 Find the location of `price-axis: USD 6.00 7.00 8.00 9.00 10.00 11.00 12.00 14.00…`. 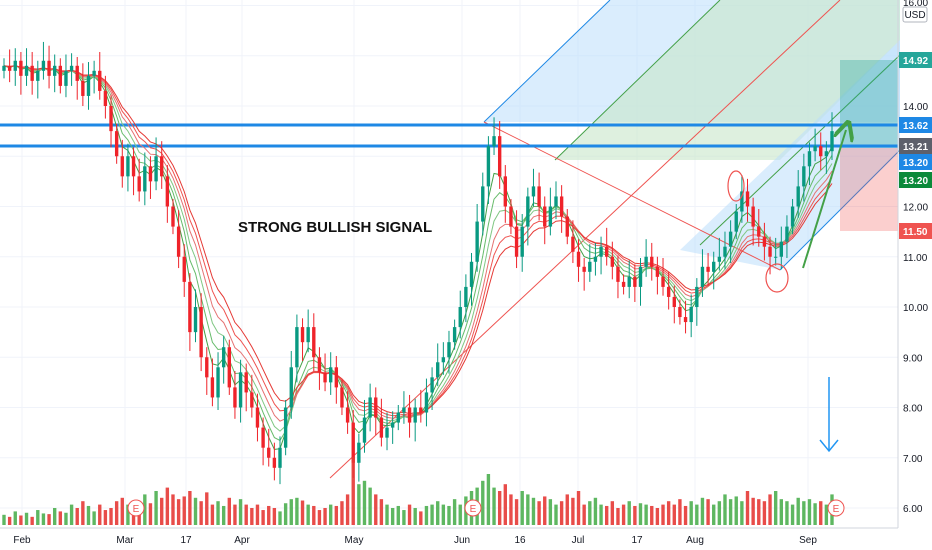

price-axis: USD 6.00 7.00 8.00 9.00 10.00 11.00 12.00 14.00… is located at coordinates (912, 264).